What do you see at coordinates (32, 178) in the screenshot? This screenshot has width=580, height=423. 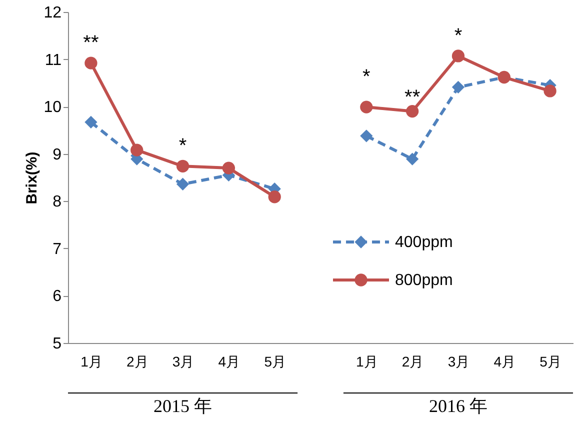 I see `y-axis-title: Brix(%)` at bounding box center [32, 178].